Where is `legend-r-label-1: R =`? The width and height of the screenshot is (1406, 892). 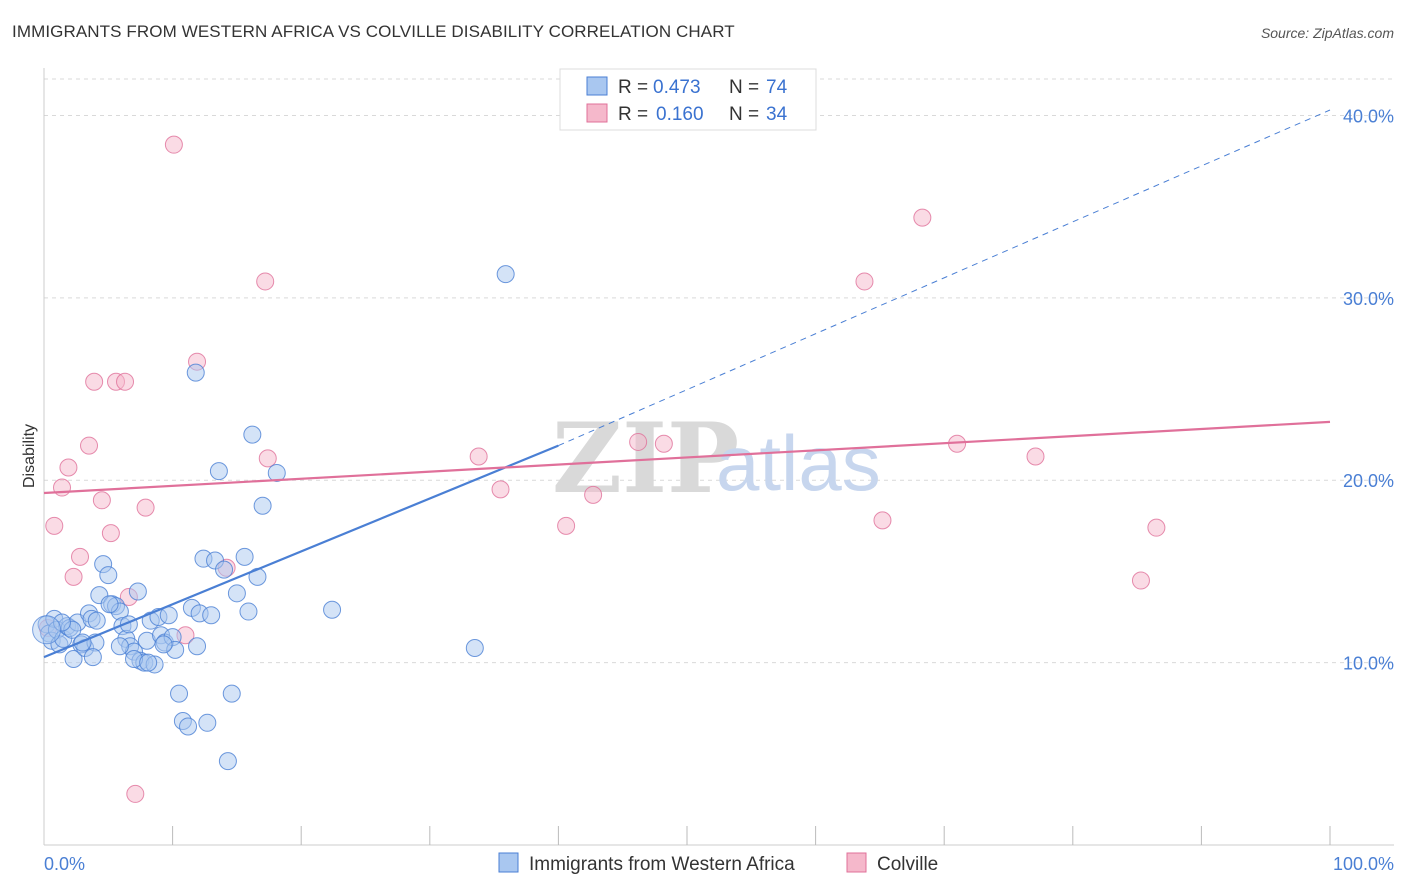
legend-r-label-1: R = is located at coordinates (633, 87).